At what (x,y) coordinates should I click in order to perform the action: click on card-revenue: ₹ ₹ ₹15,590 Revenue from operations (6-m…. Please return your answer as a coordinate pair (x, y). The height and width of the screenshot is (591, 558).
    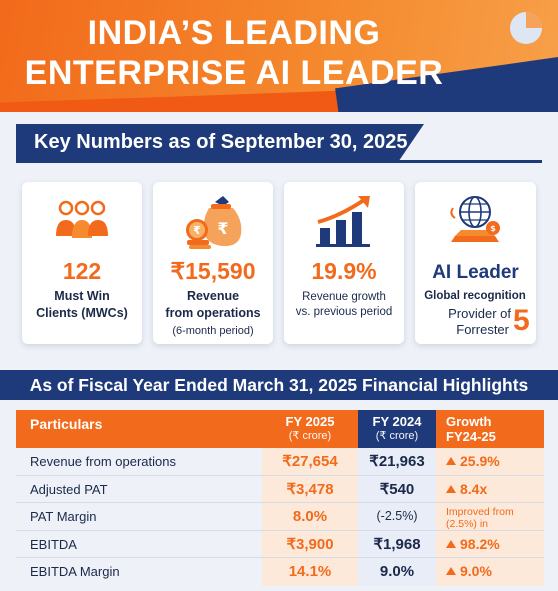
    Looking at the image, I should click on (213, 263).